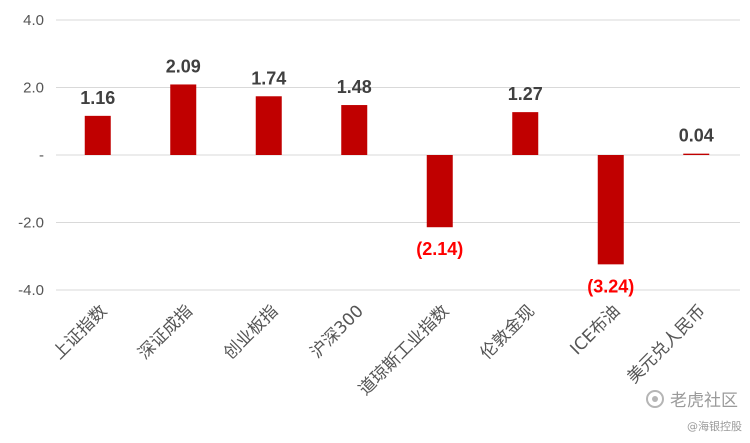  I want to click on x-category-label: 伦敦金现, so click(508, 332).